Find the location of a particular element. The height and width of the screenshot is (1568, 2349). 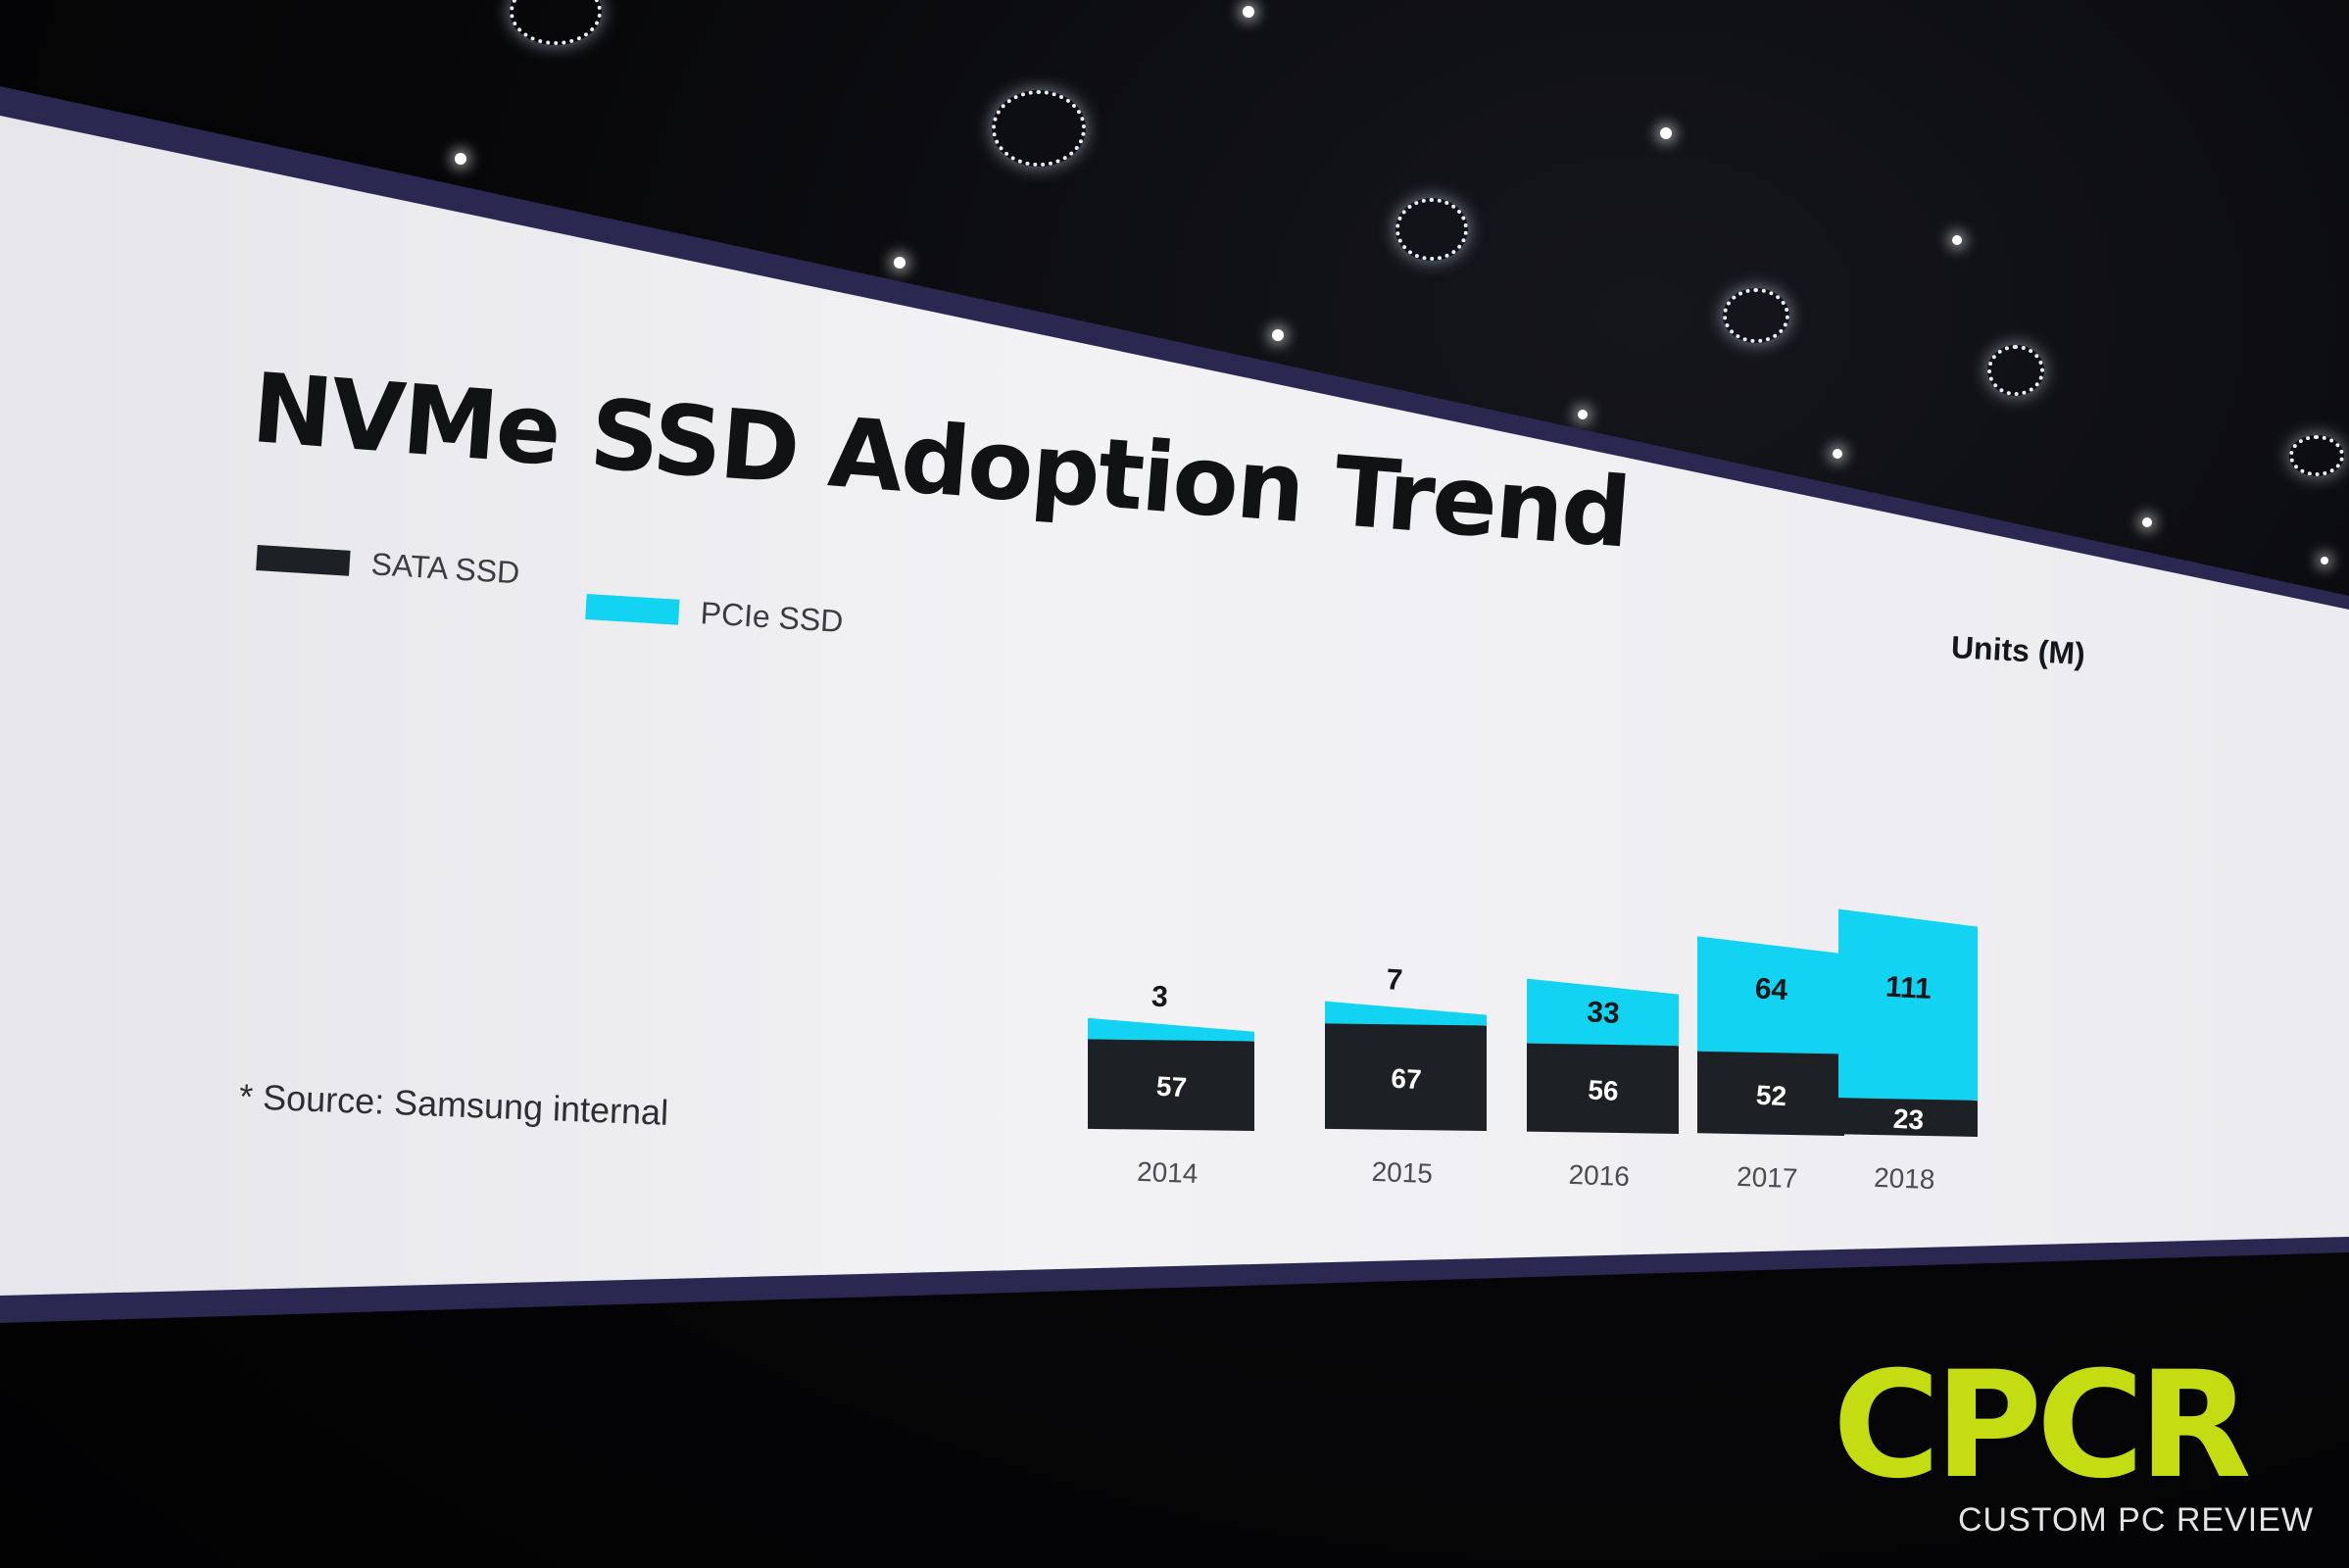

bar-sata-2014 is located at coordinates (1171, 1079).